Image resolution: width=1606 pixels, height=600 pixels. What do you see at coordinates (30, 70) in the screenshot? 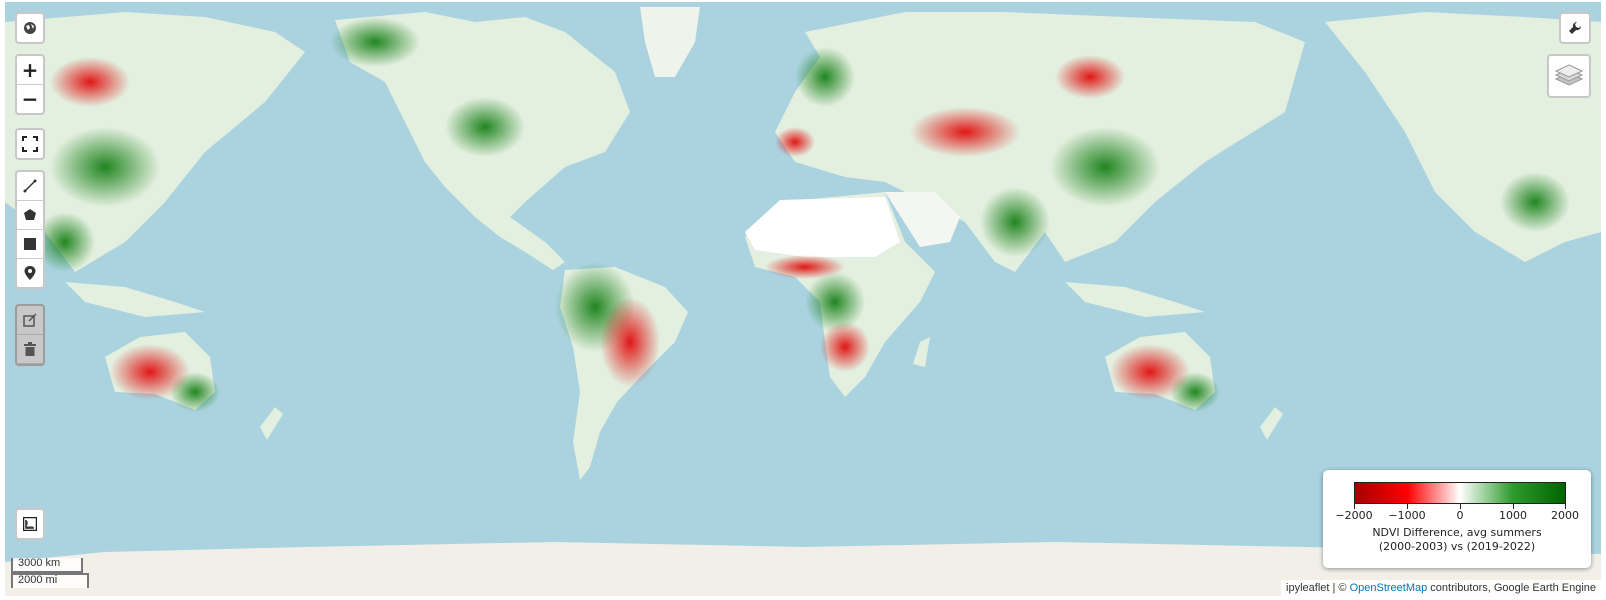
I see `zoom-in-button: +` at bounding box center [30, 70].